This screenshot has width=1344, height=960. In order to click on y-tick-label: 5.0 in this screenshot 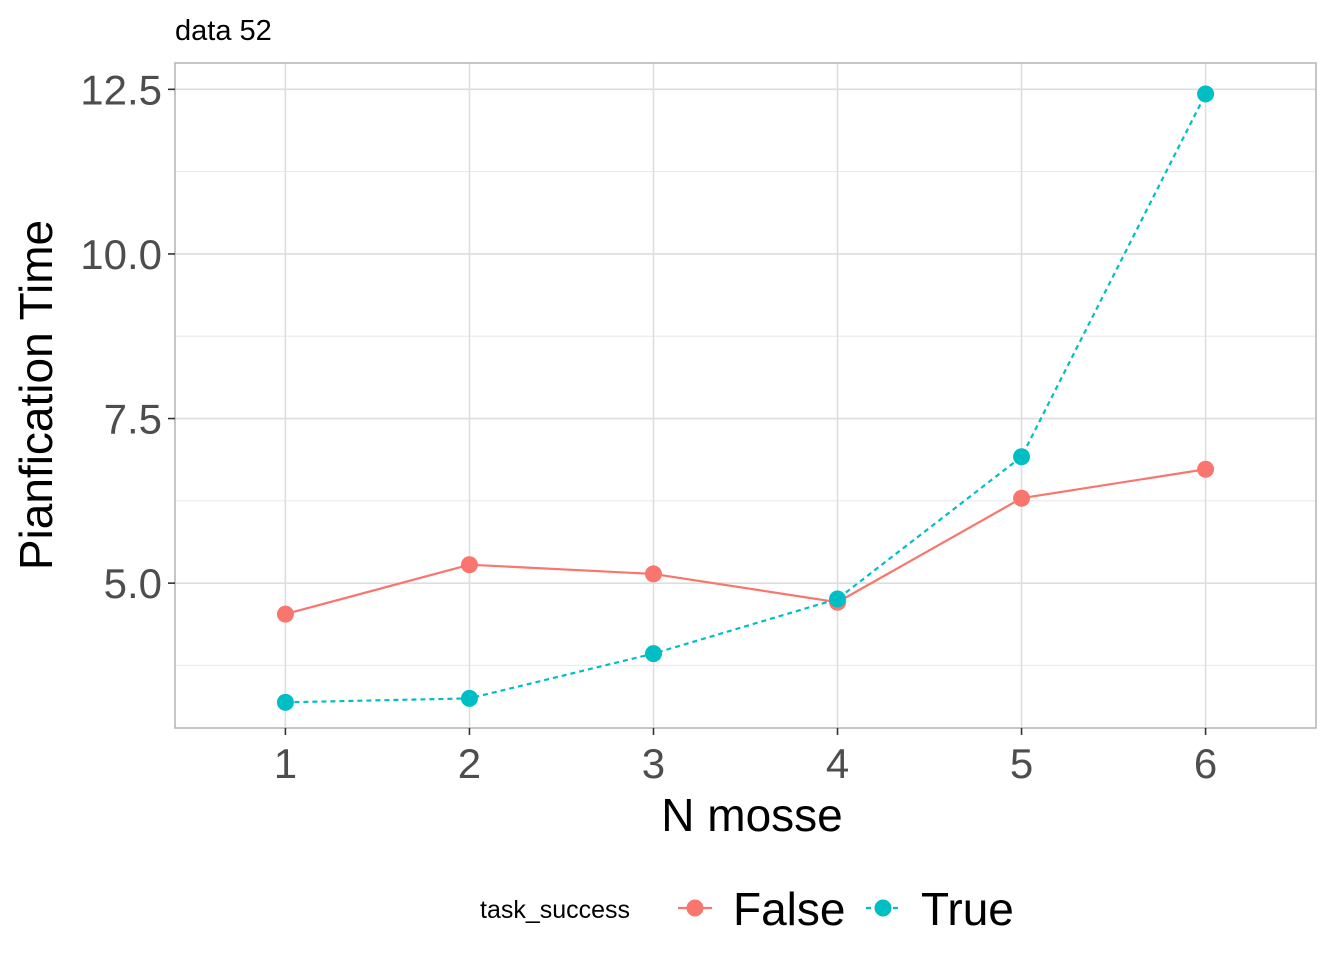, I will do `click(133, 583)`.